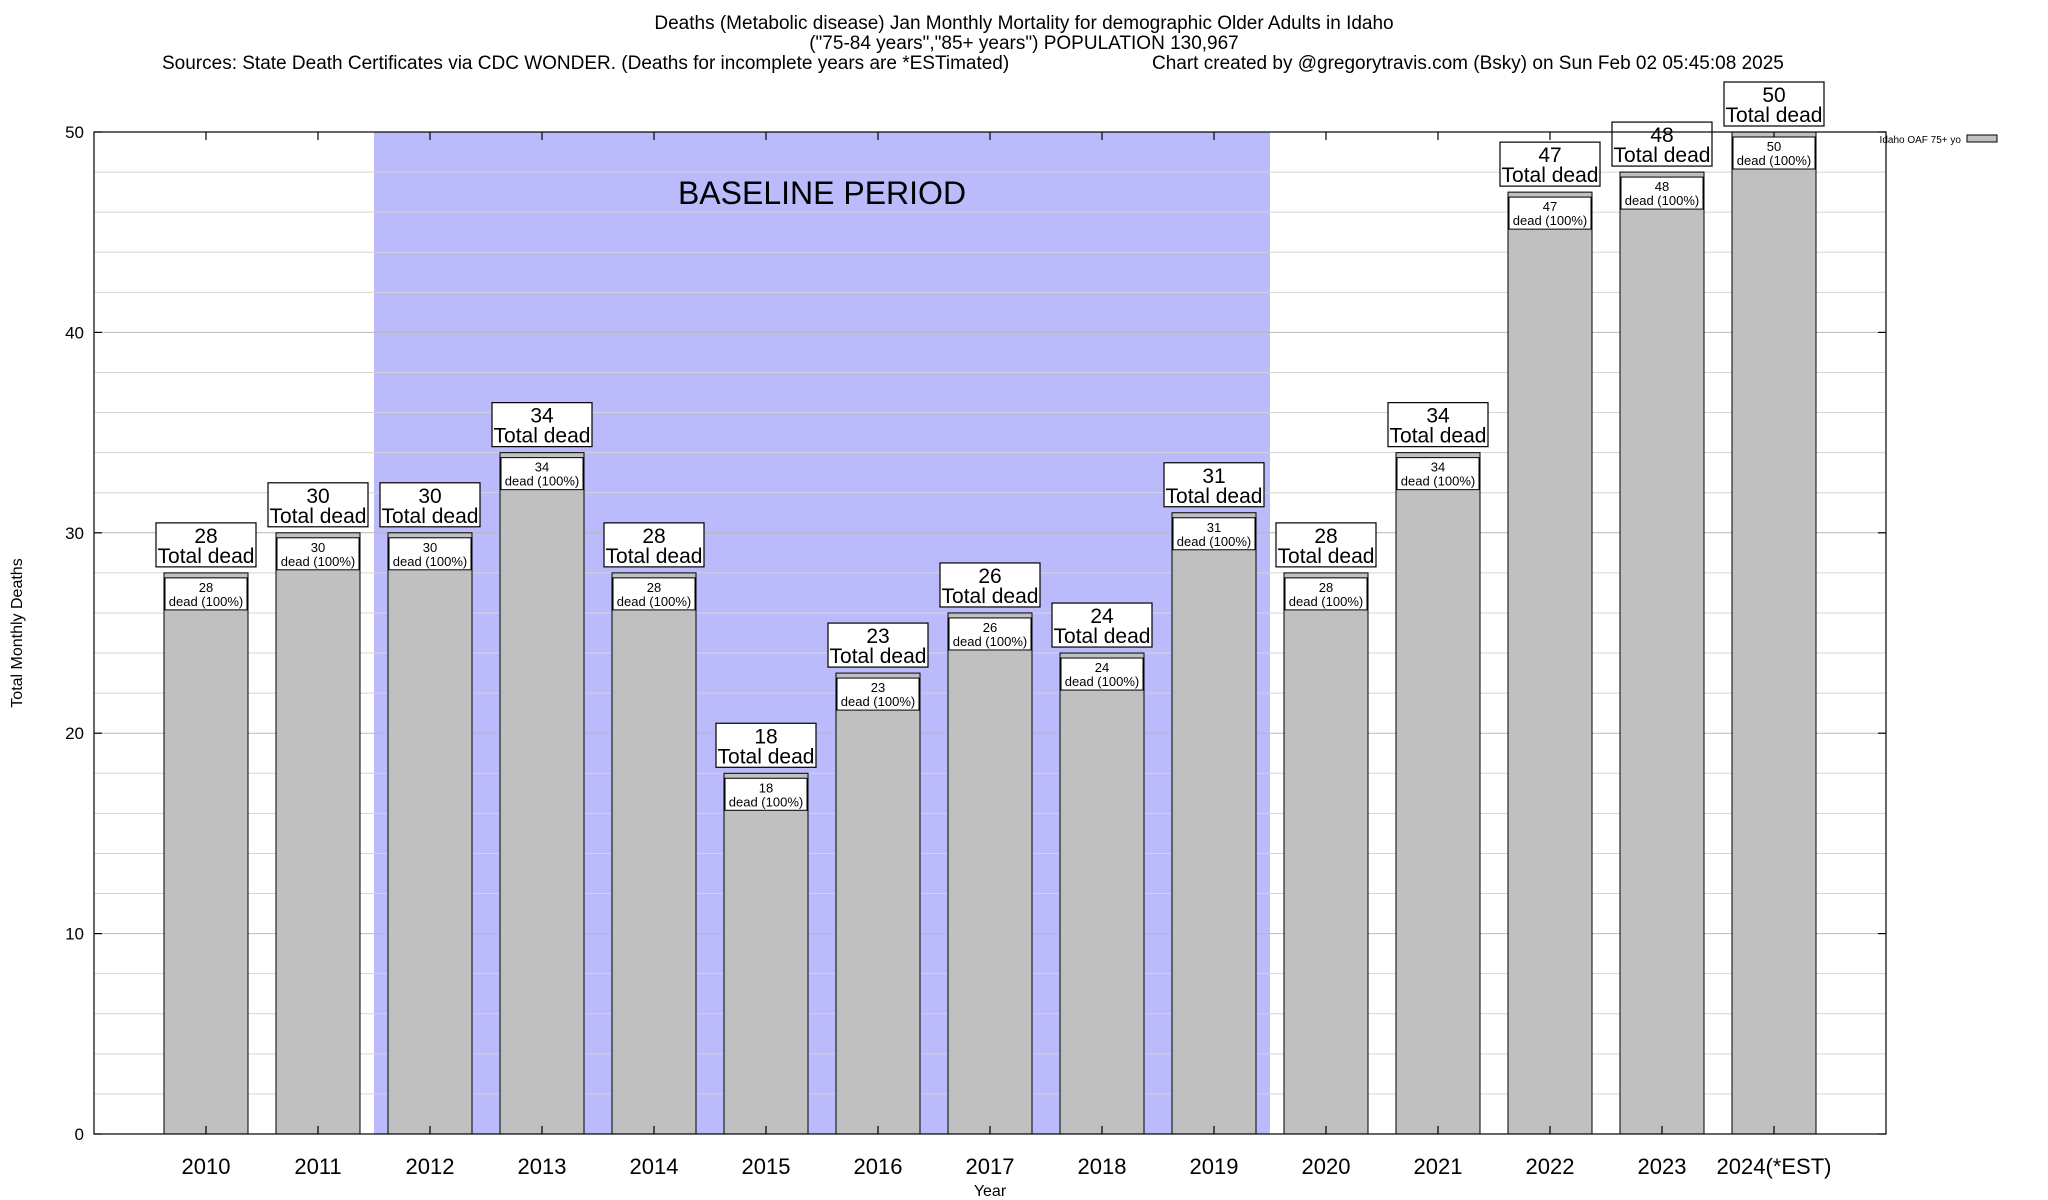 This screenshot has height=1200, width=2048. What do you see at coordinates (1102, 667) in the screenshot?
I see `inner-label-value: 24` at bounding box center [1102, 667].